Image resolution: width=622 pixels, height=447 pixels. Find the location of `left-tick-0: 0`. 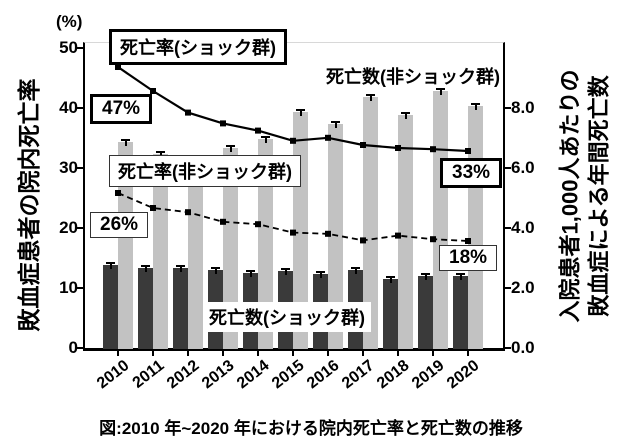

left-tick-0: 0 is located at coordinates (73, 347).